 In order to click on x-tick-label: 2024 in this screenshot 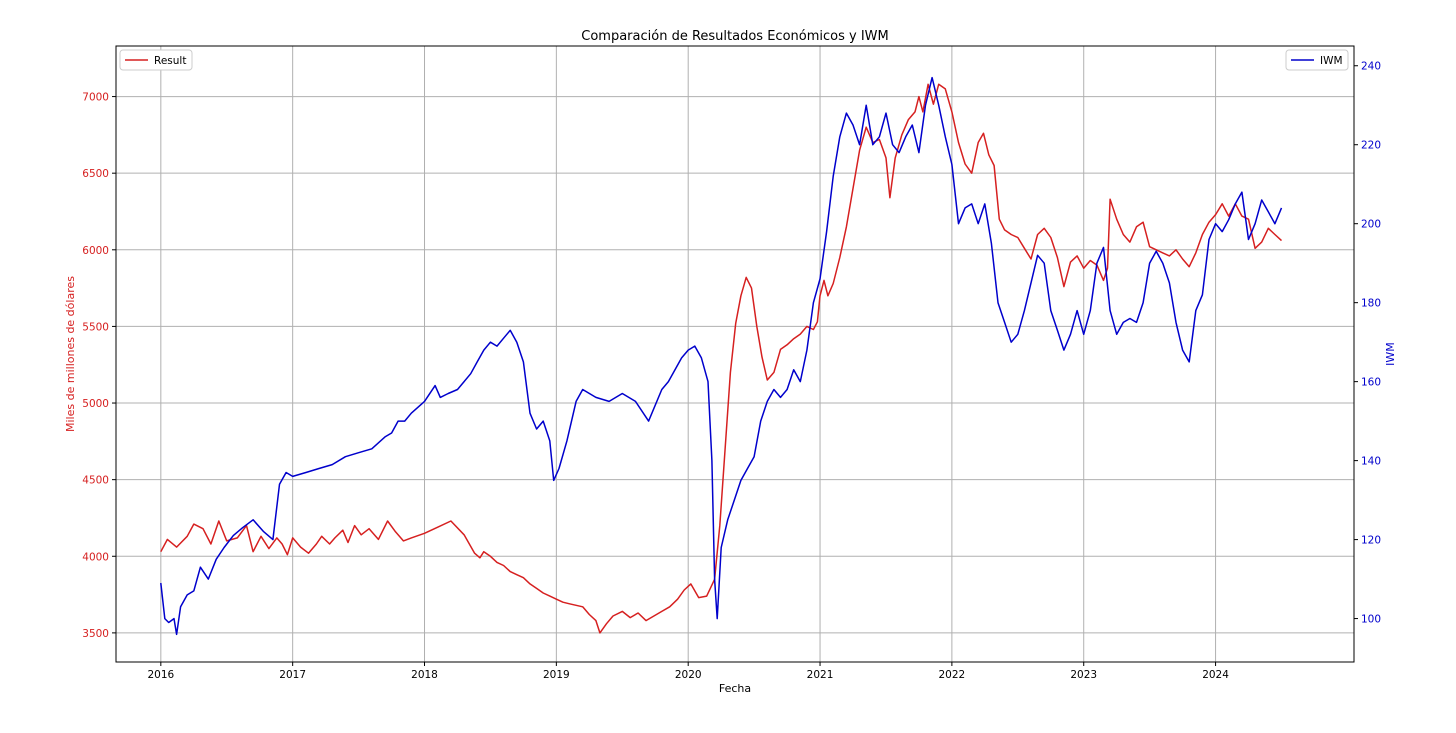, I will do `click(1215, 675)`.